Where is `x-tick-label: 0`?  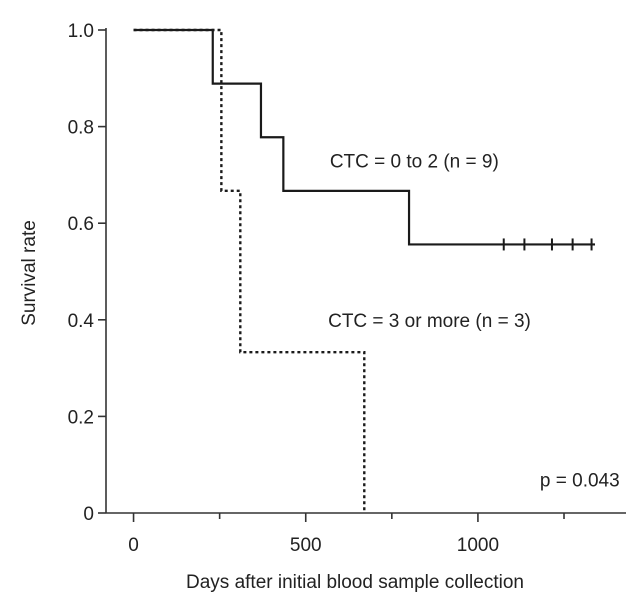 x-tick-label: 0 is located at coordinates (133, 545).